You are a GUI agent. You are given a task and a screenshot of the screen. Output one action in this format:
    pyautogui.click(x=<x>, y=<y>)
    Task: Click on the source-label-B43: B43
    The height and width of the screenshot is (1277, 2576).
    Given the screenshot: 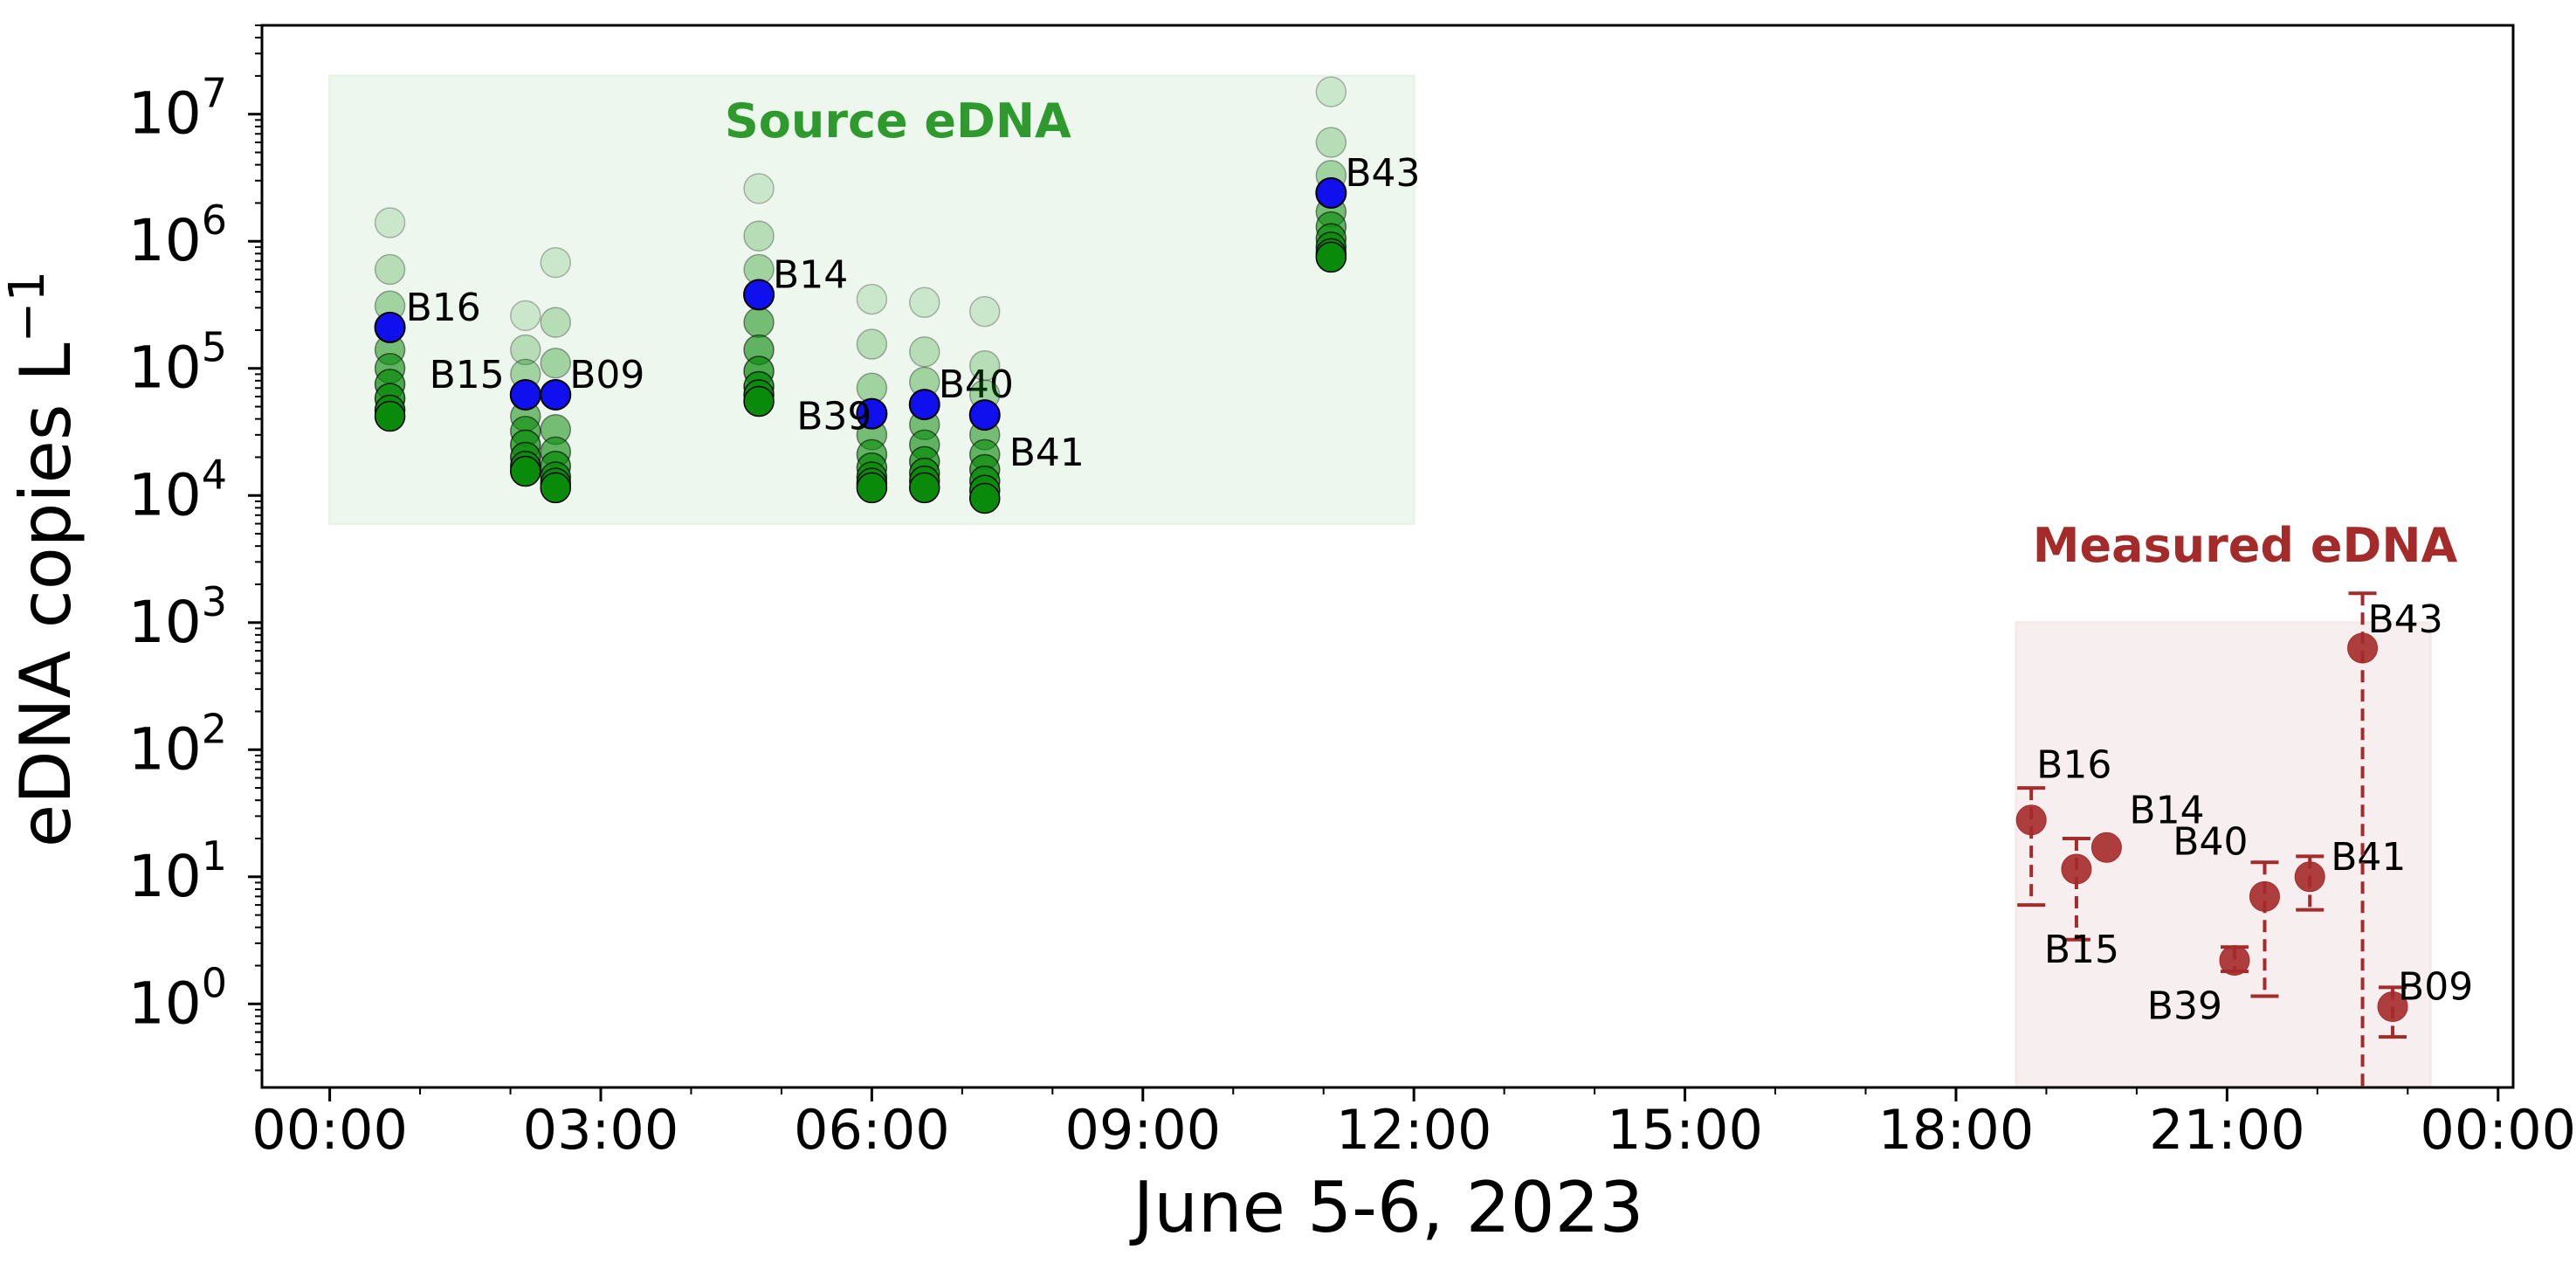 What is the action you would take?
    pyautogui.click(x=1382, y=174)
    